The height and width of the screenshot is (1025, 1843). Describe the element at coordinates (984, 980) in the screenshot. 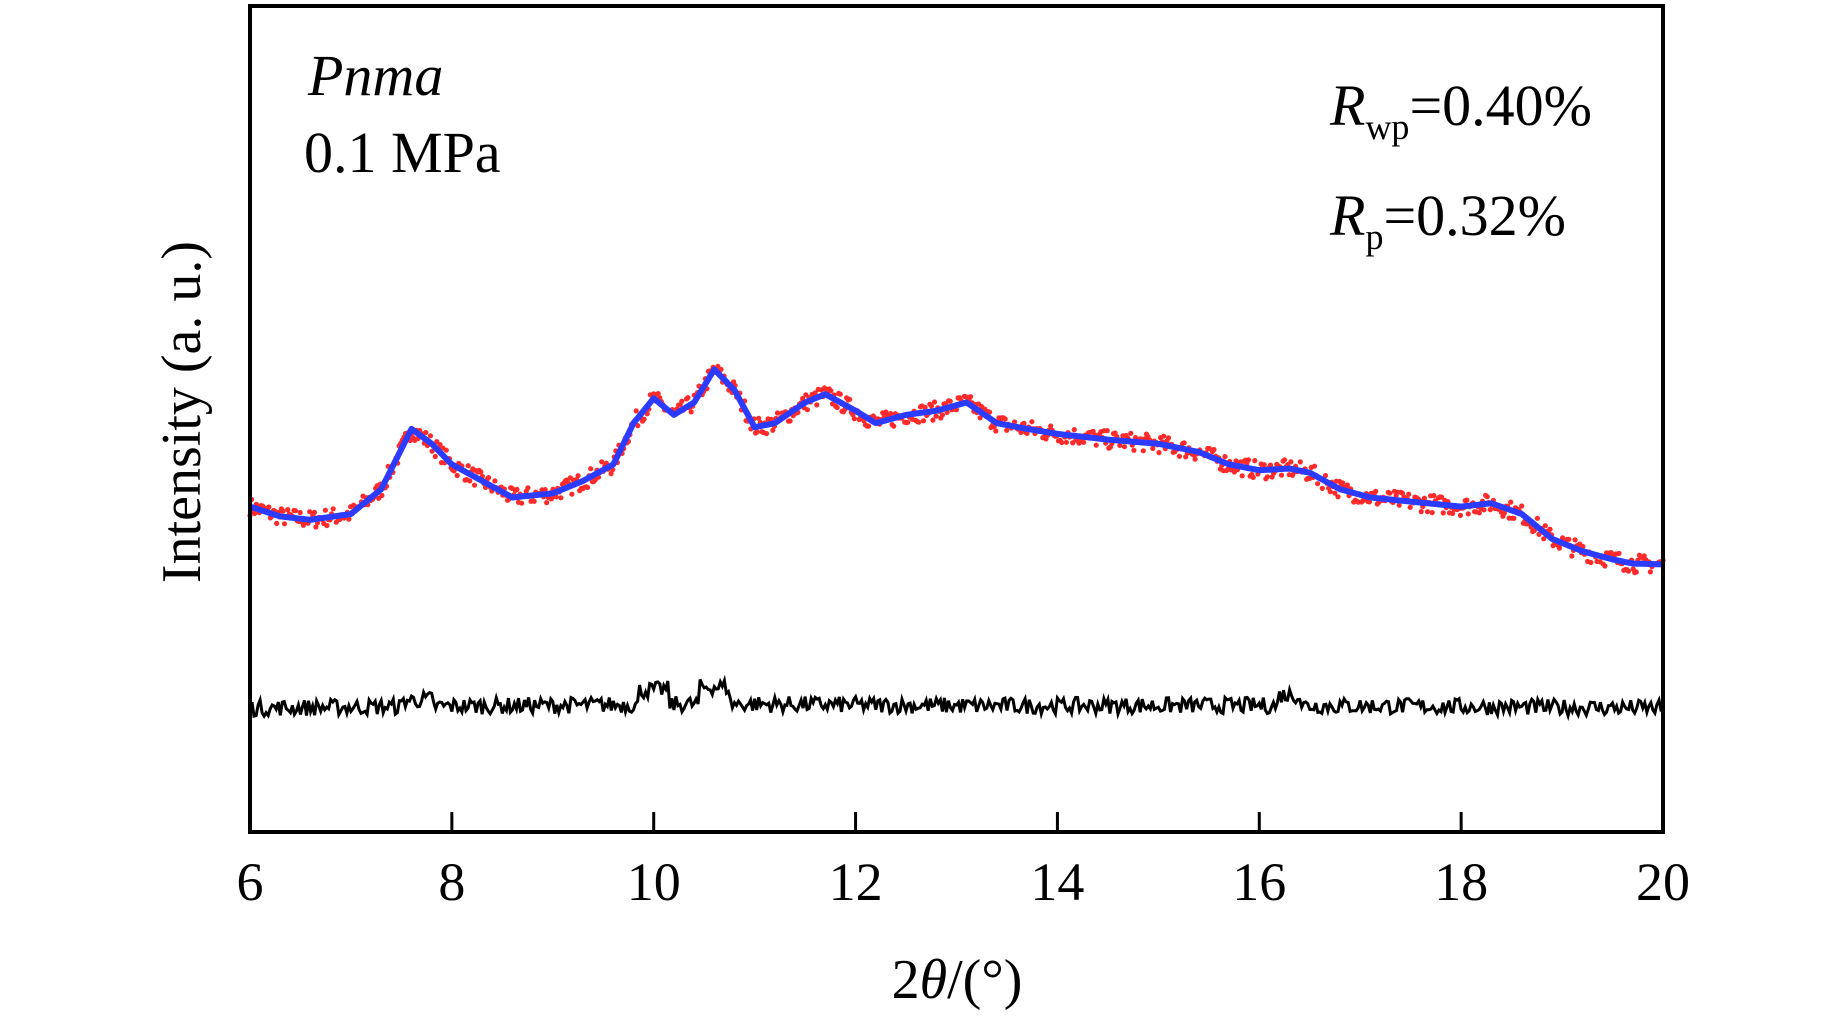

I see `x-axis-label-unit: /(°)` at that location.